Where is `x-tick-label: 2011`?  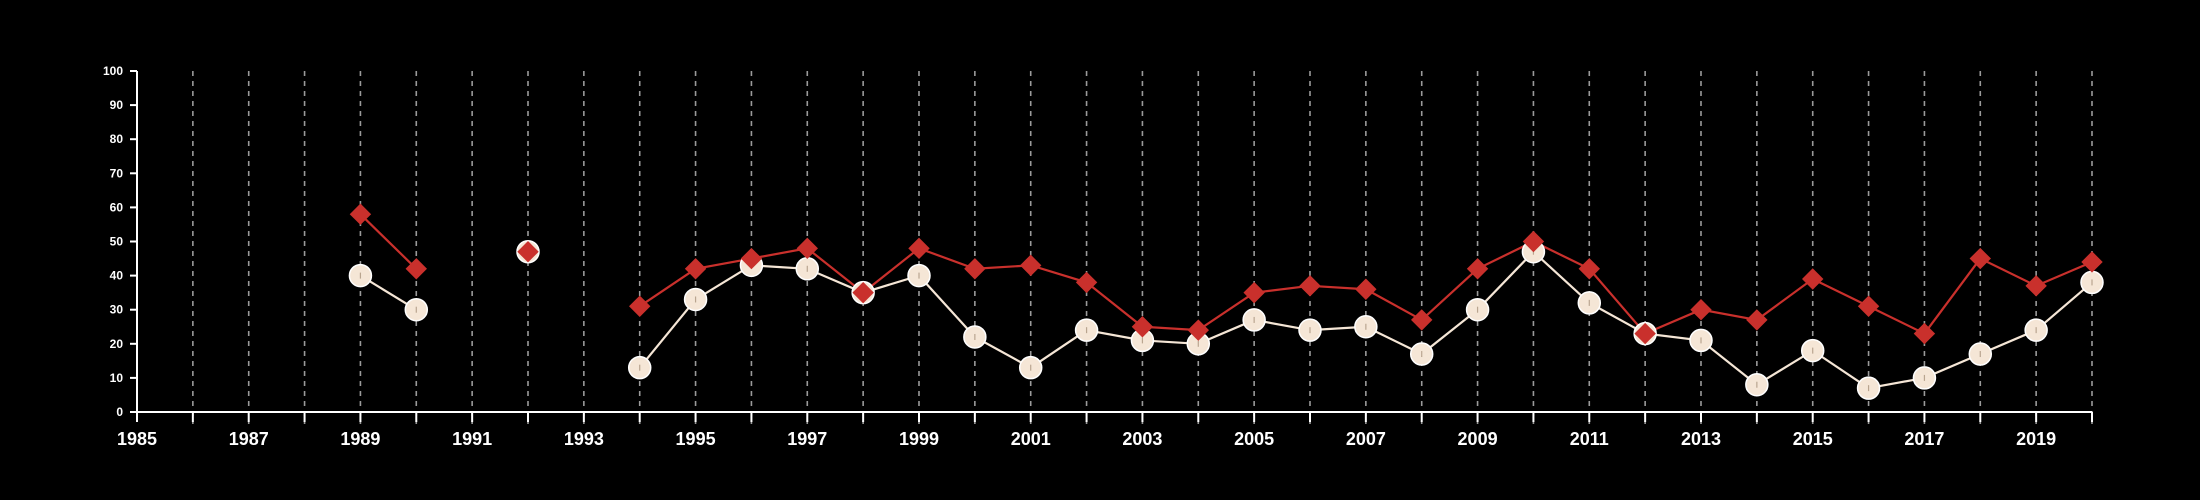
x-tick-label: 2011 is located at coordinates (1589, 439).